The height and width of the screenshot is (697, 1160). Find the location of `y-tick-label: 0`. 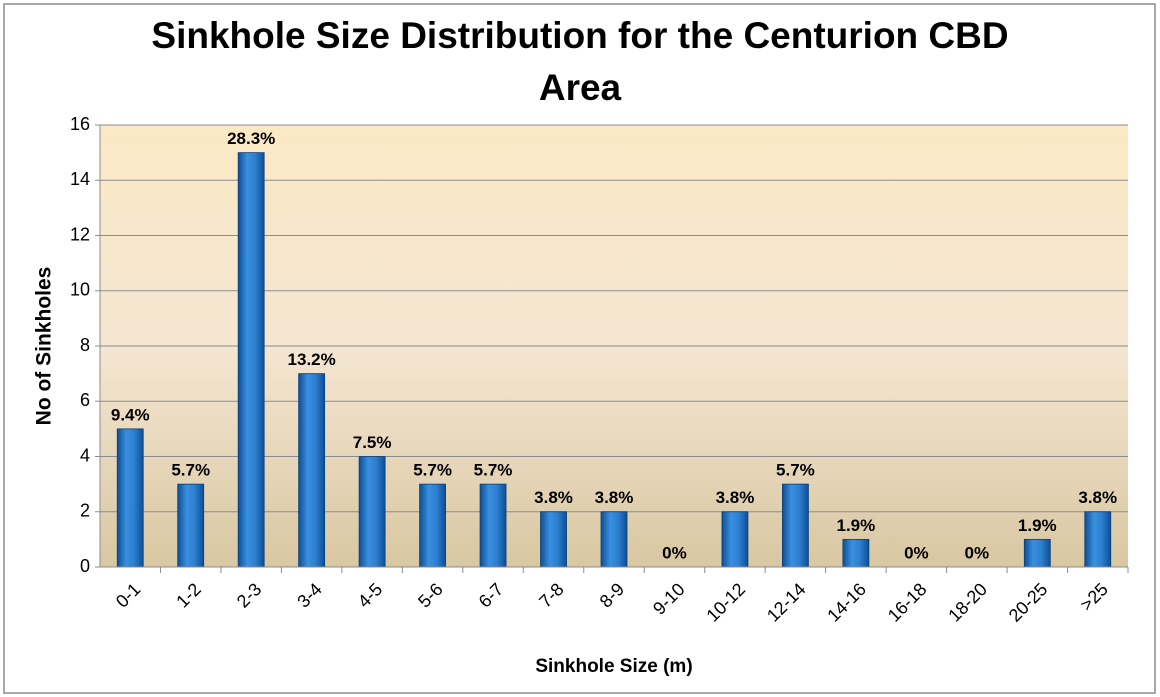

y-tick-label: 0 is located at coordinates (85, 566).